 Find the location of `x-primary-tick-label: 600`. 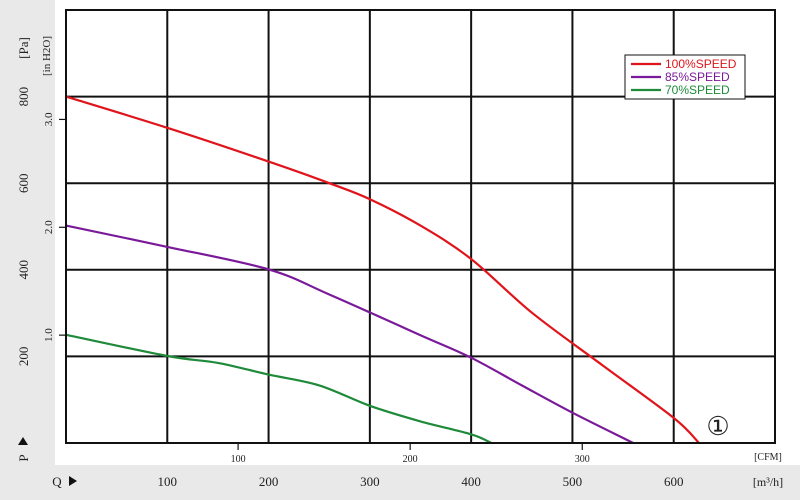

x-primary-tick-label: 600 is located at coordinates (674, 481).